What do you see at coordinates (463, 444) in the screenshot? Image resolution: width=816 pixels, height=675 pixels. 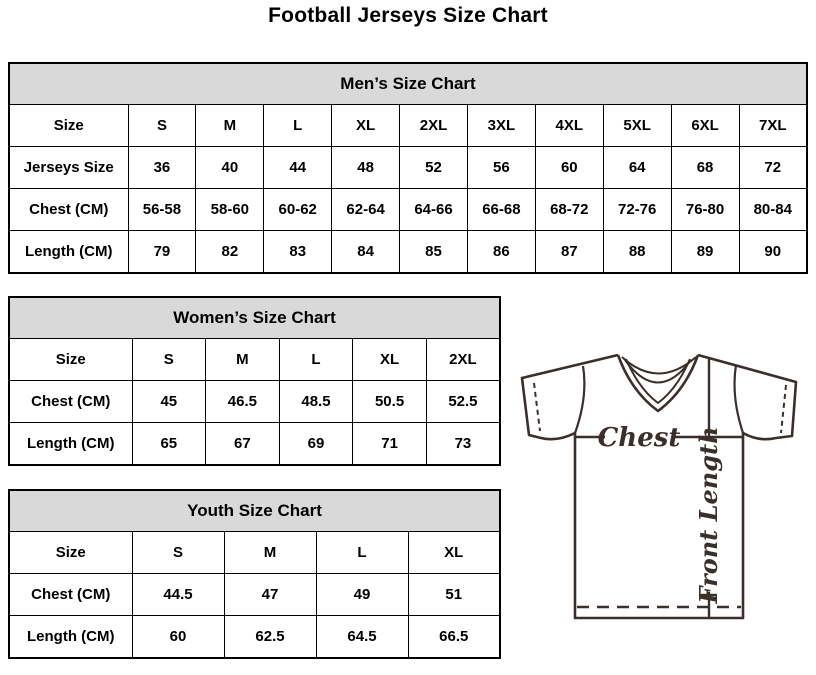 I see `value-cell: 73` at bounding box center [463, 444].